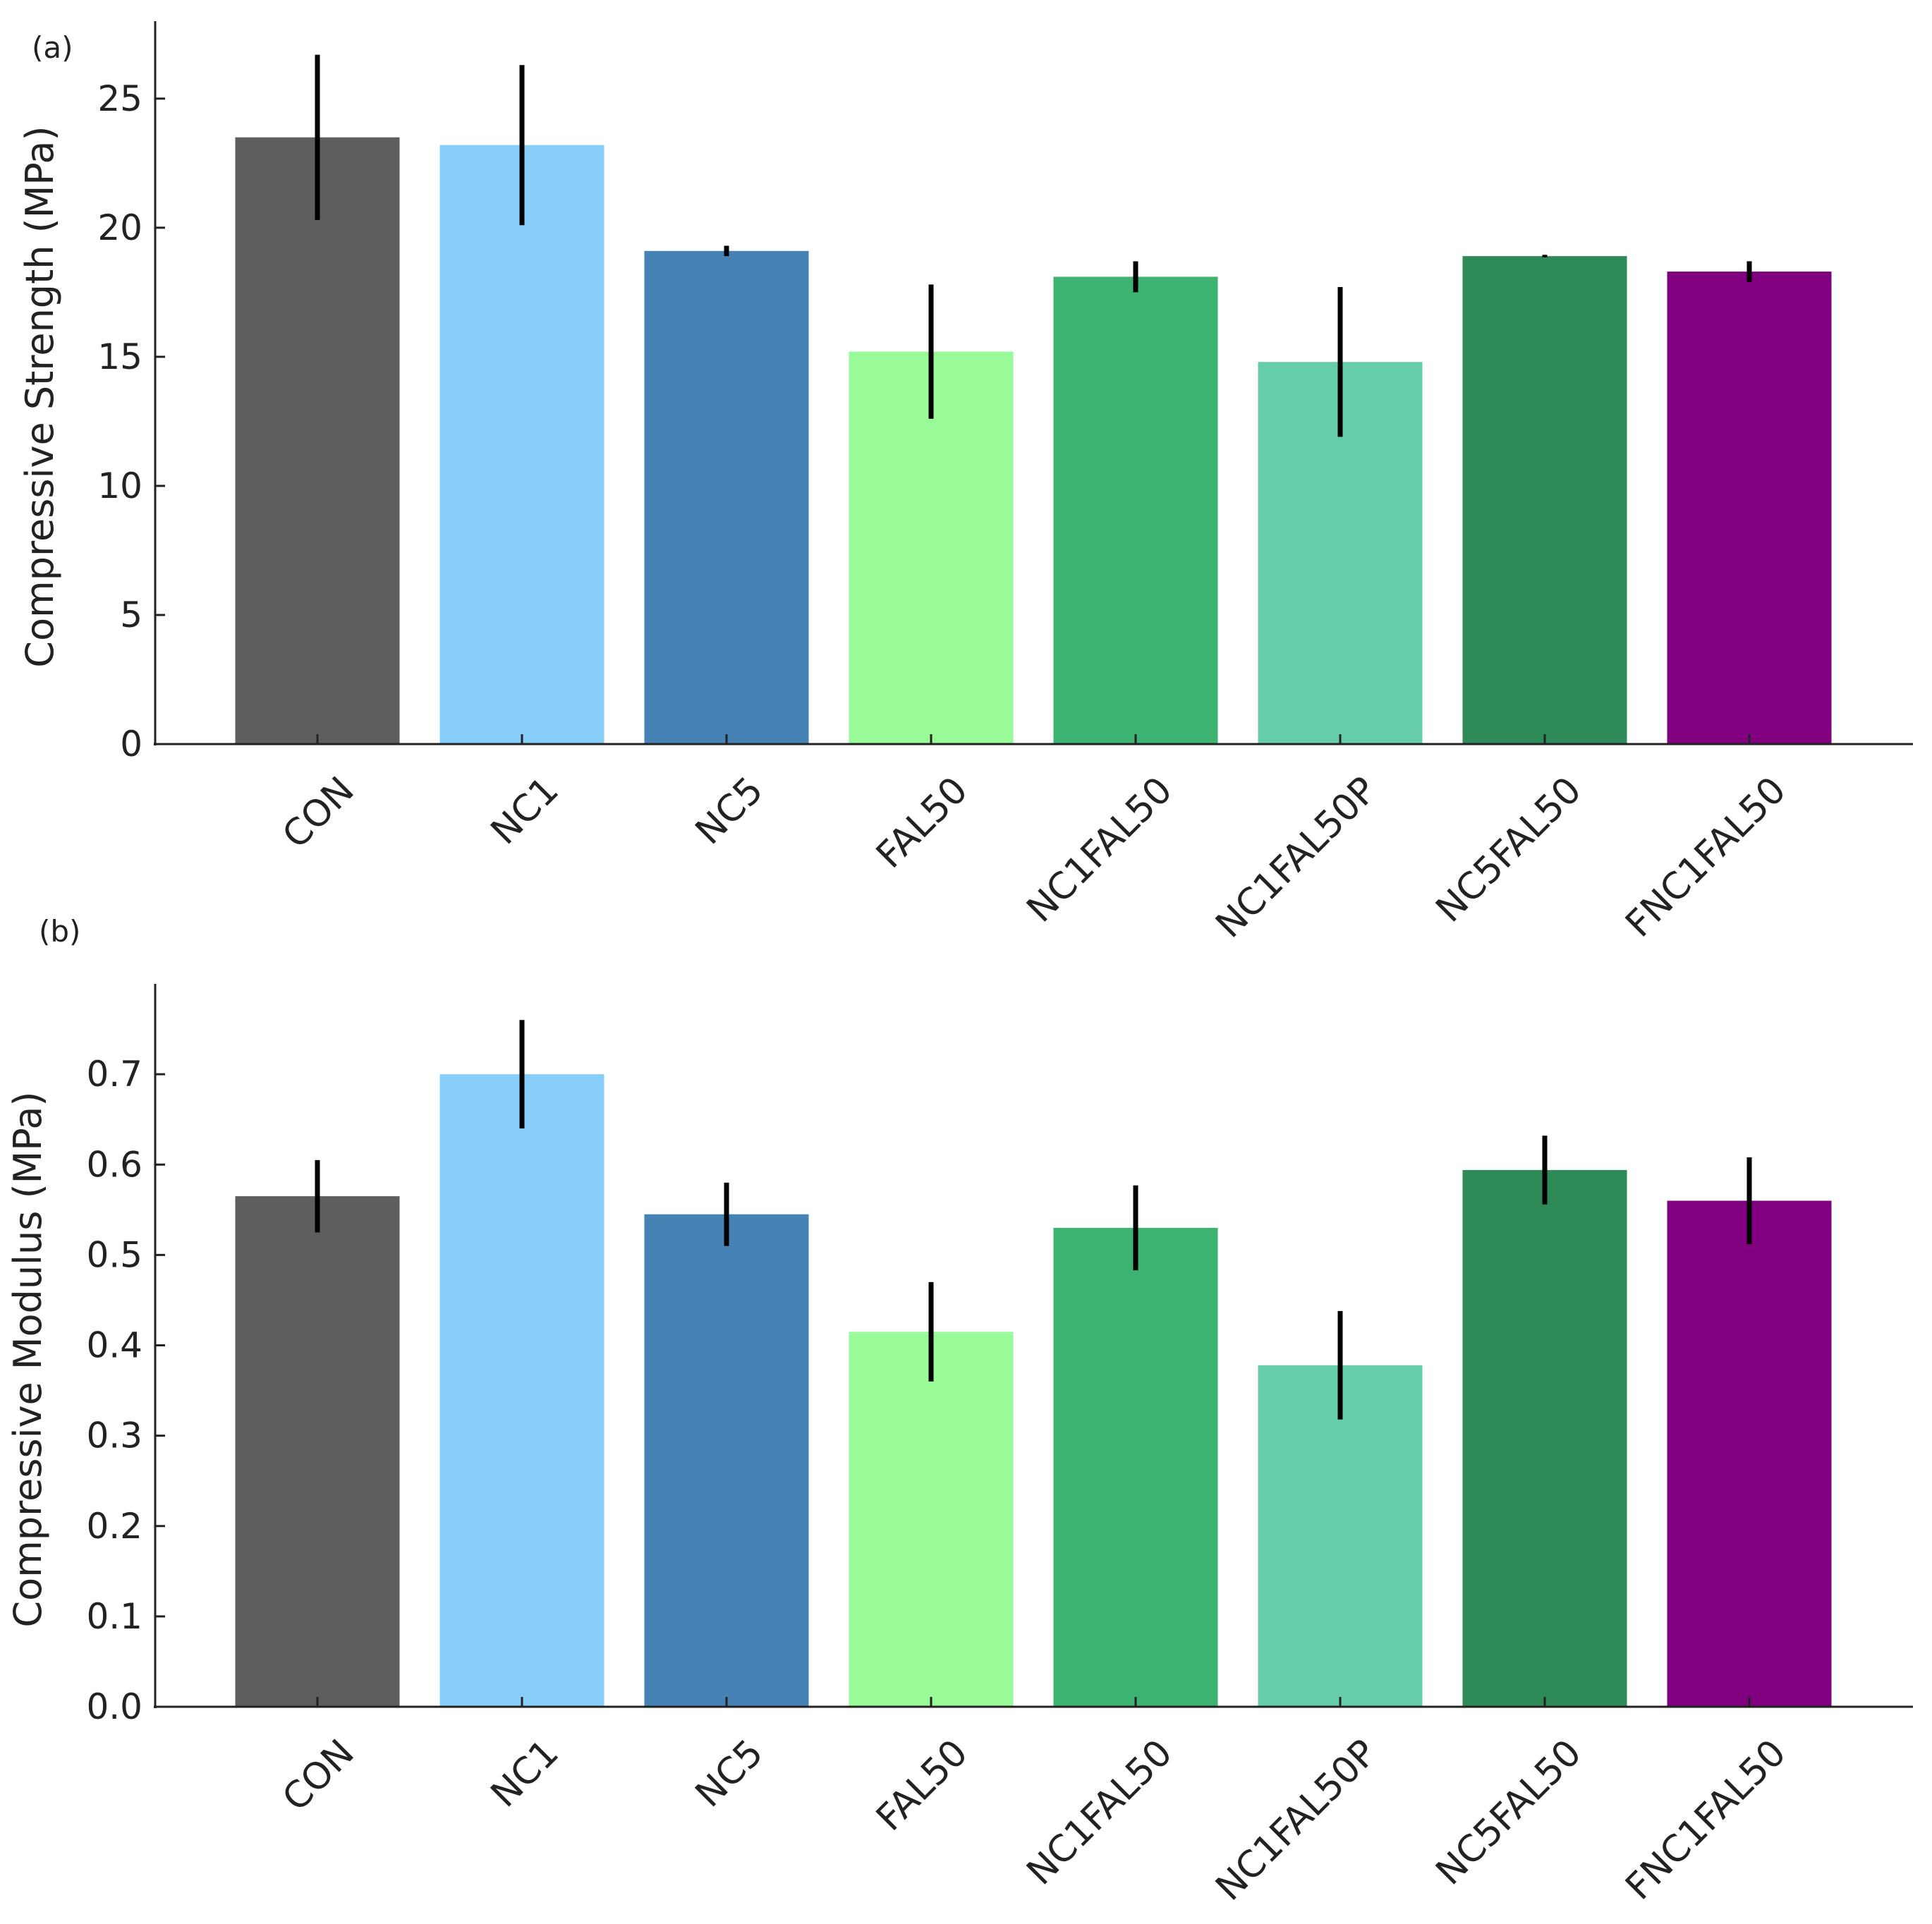 Image resolution: width=1932 pixels, height=1924 pixels. What do you see at coordinates (1340, 1536) in the screenshot?
I see `bar-nc1fal50p` at bounding box center [1340, 1536].